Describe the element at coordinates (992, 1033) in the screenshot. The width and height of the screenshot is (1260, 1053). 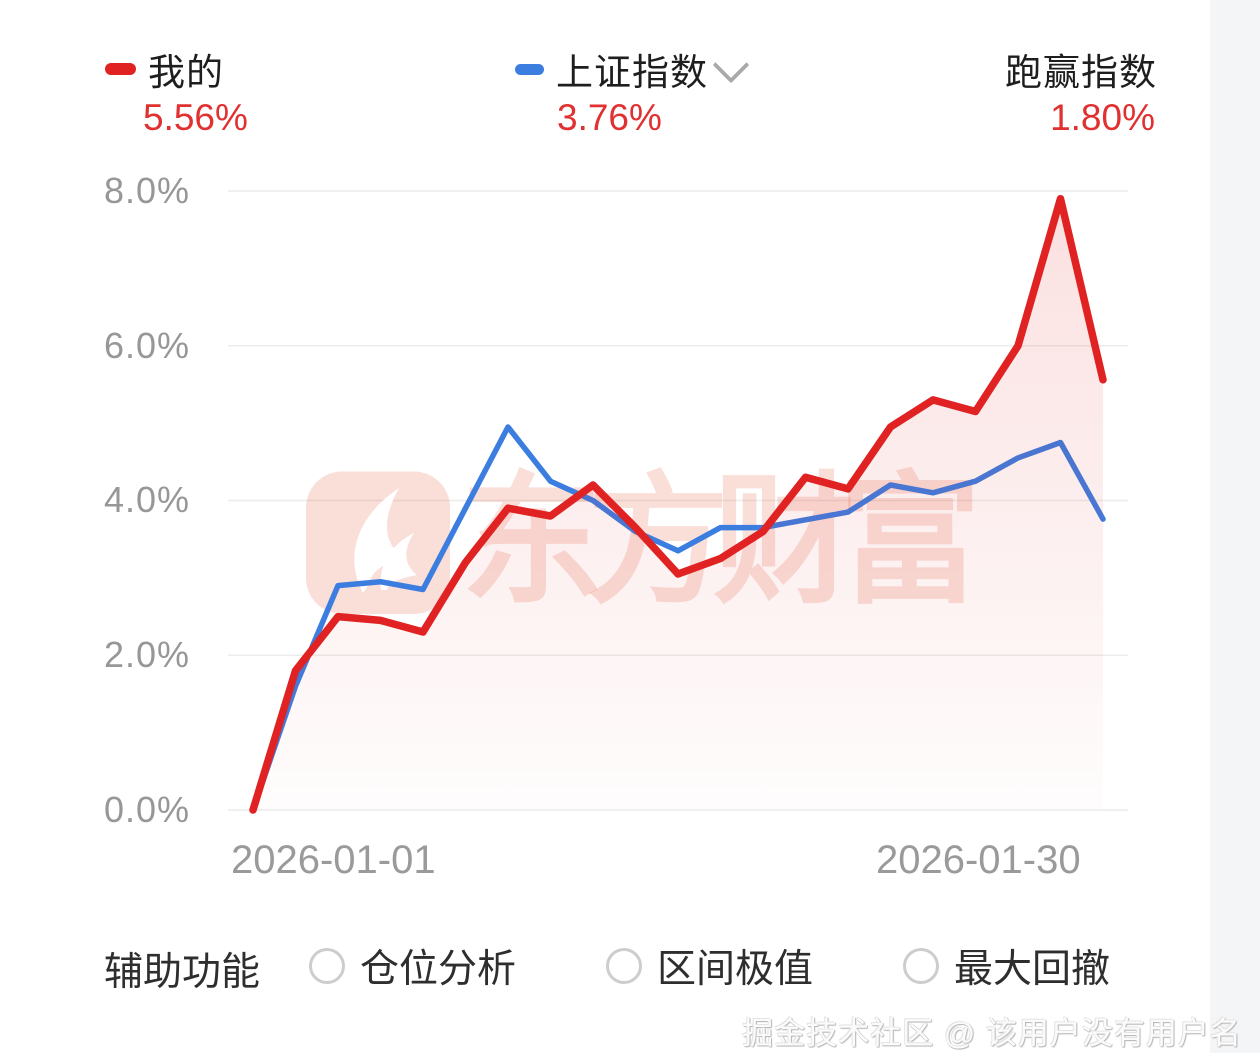
I see `community-watermark: 掘金技术社区 @ 该用户没有用户名` at that location.